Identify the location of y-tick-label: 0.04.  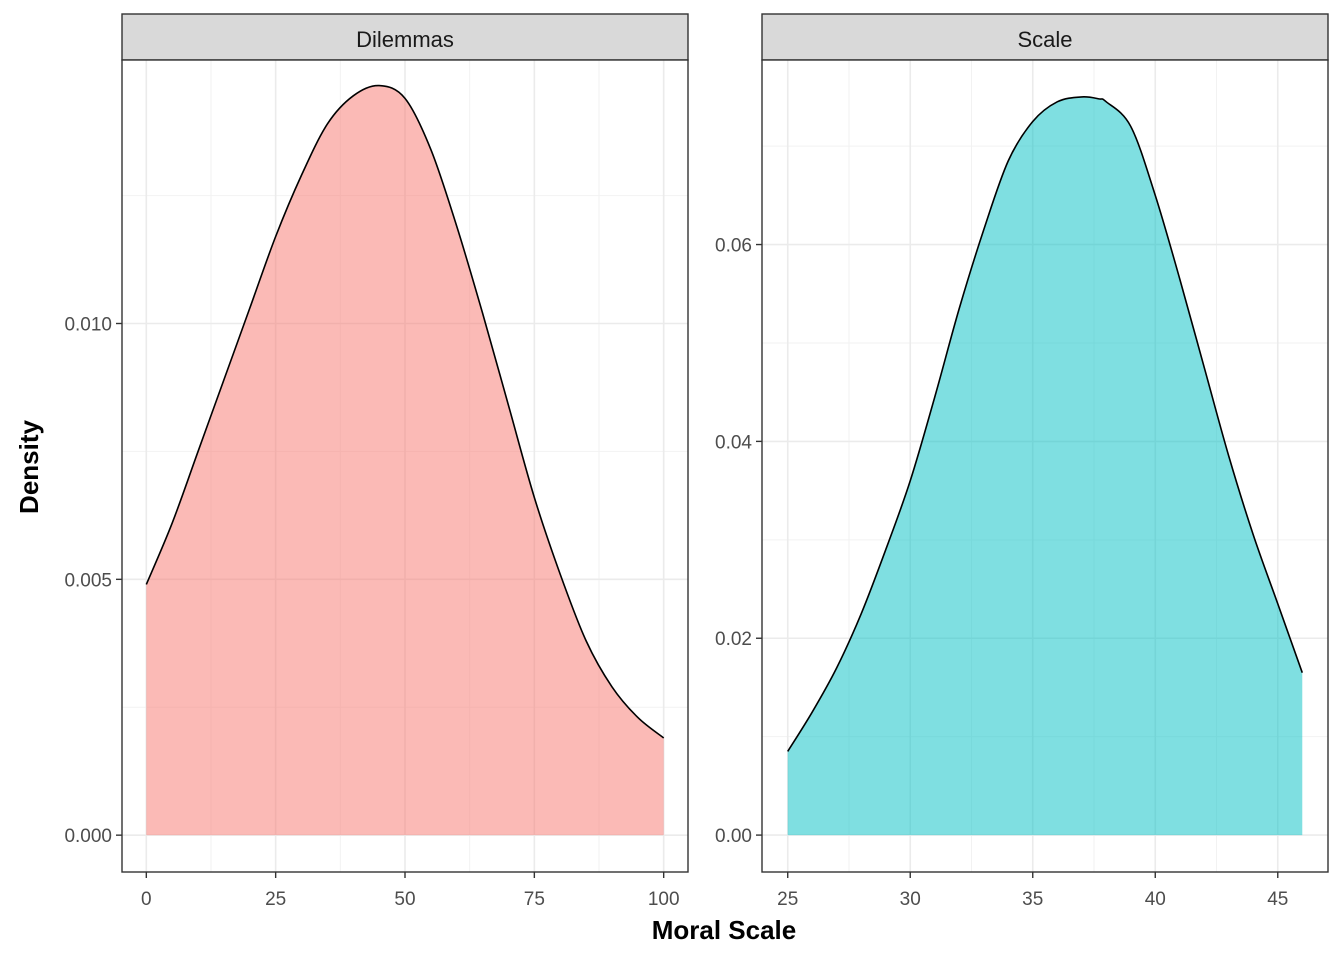
(733, 442).